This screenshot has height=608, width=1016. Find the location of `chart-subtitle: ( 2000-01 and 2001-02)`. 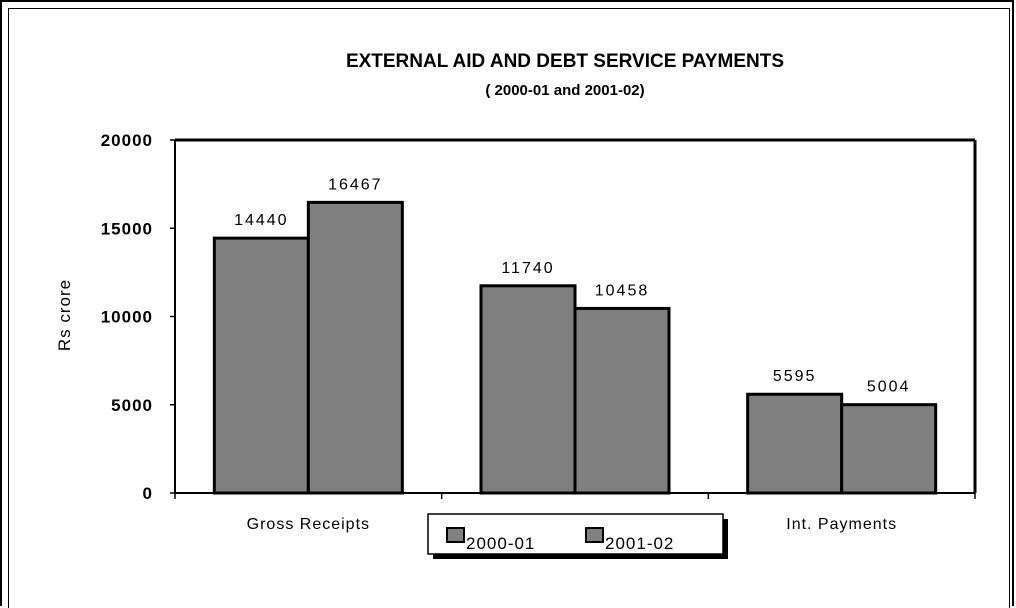

chart-subtitle: ( 2000-01 and 2001-02) is located at coordinates (564, 90).